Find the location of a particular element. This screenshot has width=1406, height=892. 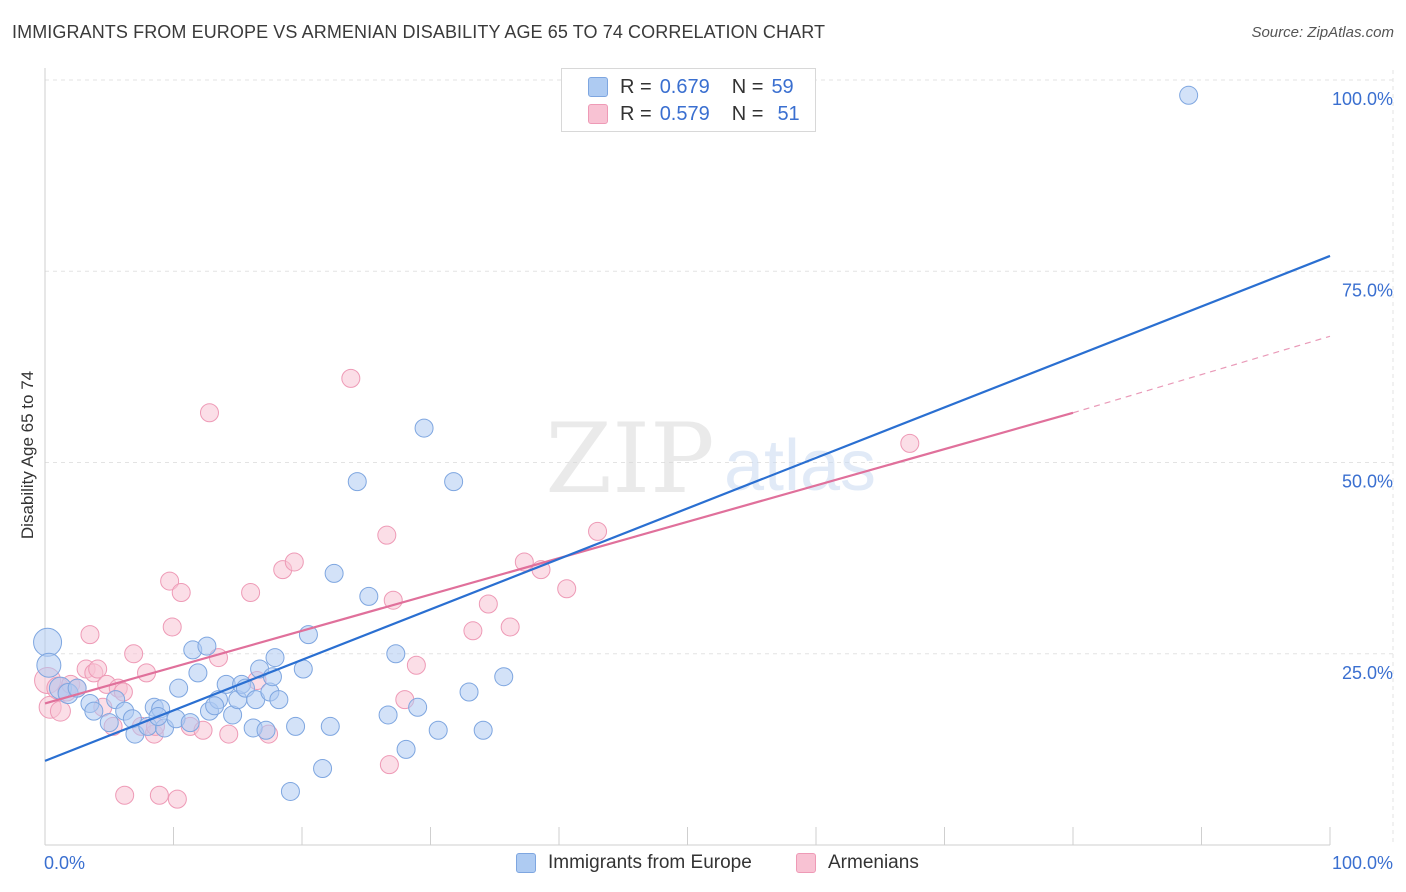

source-credit: Source: ZipAtlas.com is located at coordinates (1322, 32).